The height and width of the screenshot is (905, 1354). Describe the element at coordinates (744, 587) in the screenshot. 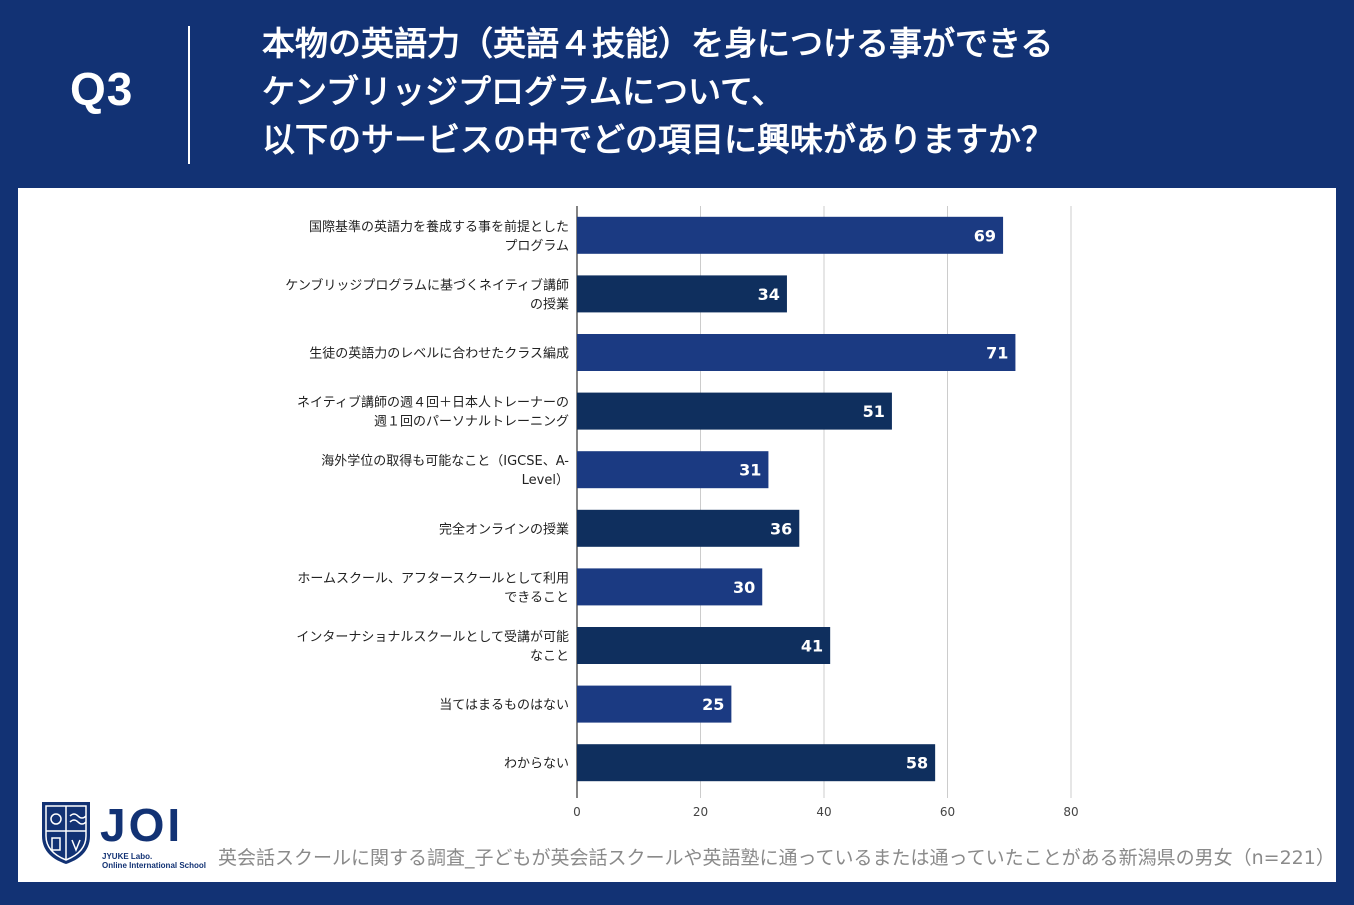

I see `data-label: 30` at that location.